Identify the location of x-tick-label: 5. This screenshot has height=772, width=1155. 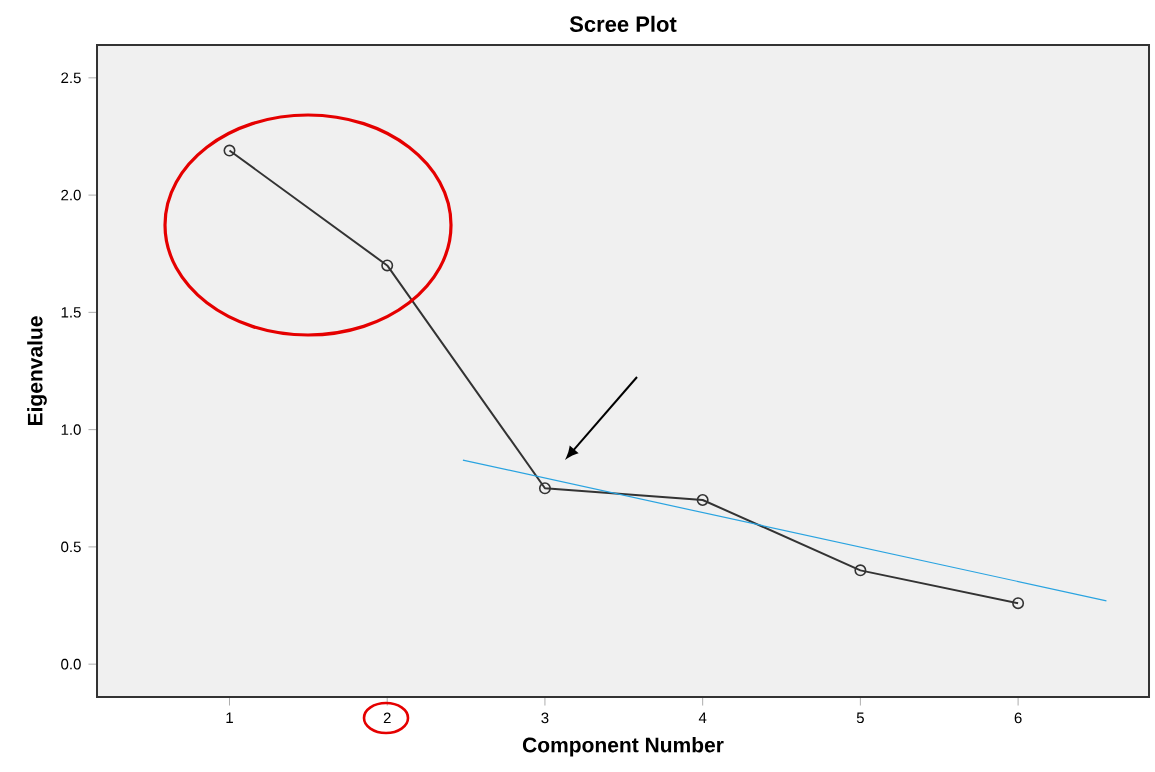
(860, 718).